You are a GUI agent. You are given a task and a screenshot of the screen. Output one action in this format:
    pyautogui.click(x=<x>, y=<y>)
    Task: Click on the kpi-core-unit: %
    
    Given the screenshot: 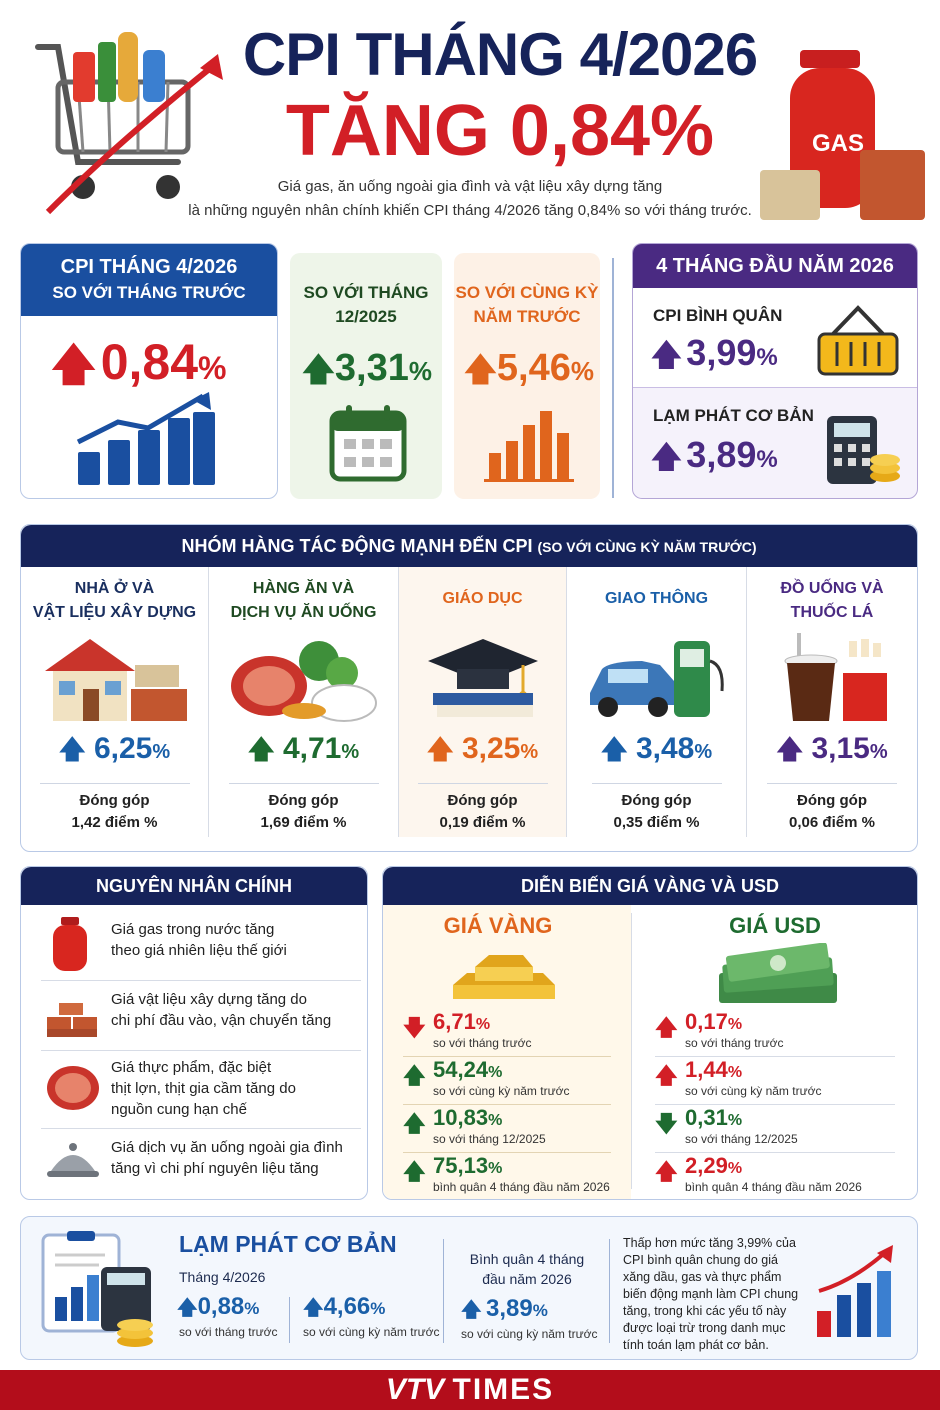 What is the action you would take?
    pyautogui.click(x=767, y=459)
    